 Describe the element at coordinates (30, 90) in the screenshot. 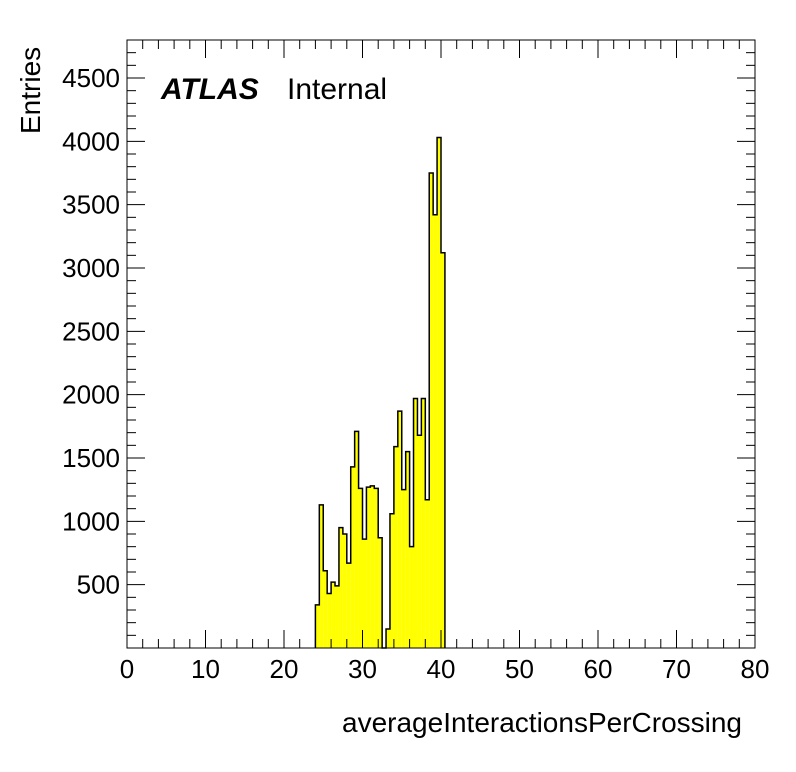

I see `y-axis-title: Entries` at that location.